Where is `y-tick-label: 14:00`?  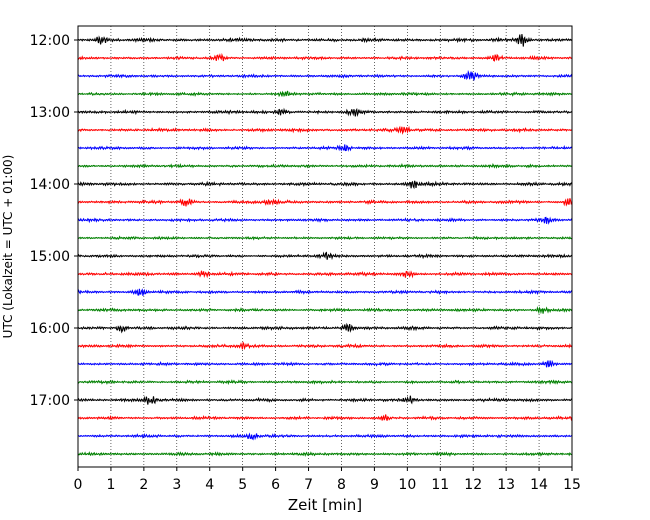
y-tick-label: 14:00 is located at coordinates (50, 185).